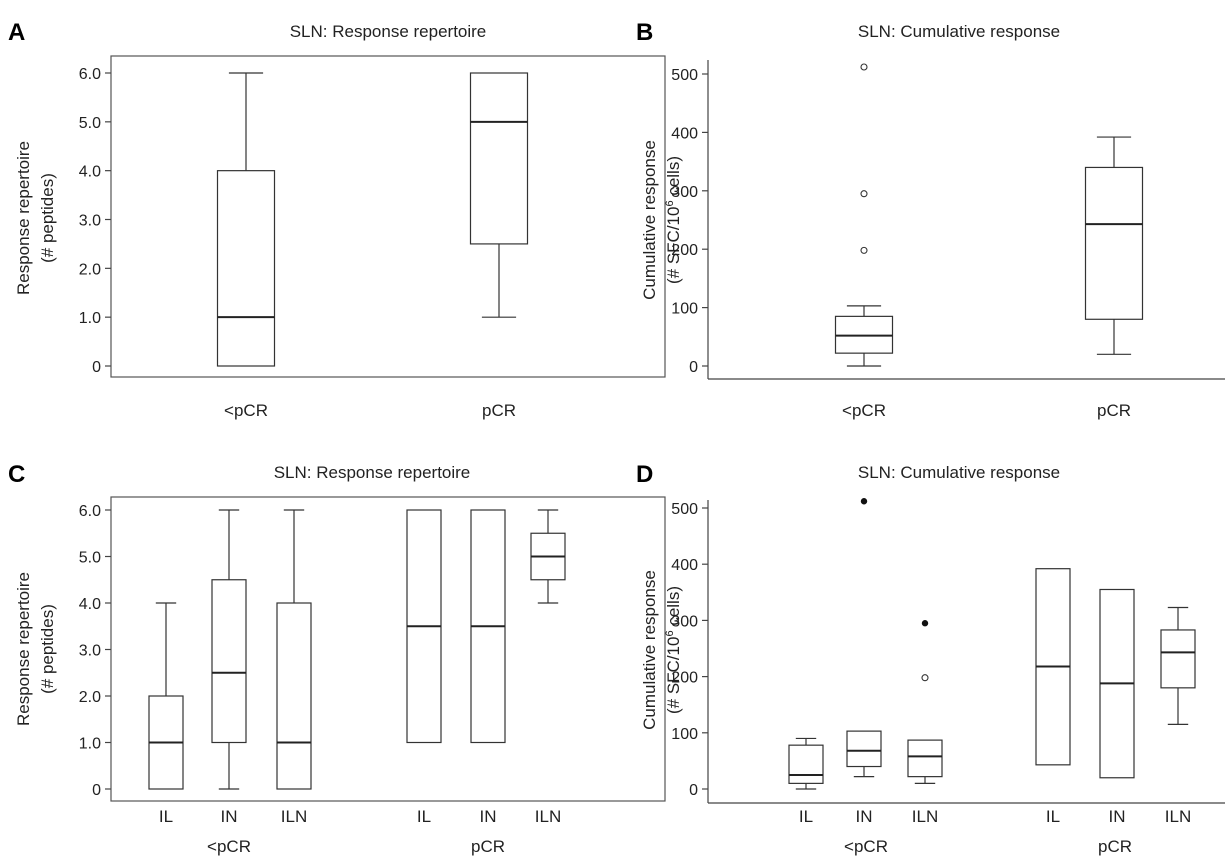 This screenshot has height=861, width=1225. I want to click on panel-b-ylabel-prefix: (# SFC/10, so click(673, 245).